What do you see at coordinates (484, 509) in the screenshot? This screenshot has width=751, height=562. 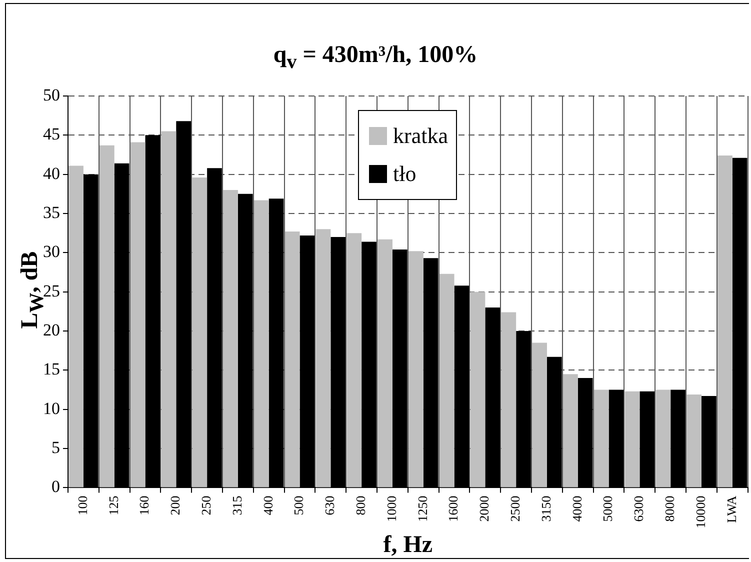 I see `x-tick-label: 2000` at bounding box center [484, 509].